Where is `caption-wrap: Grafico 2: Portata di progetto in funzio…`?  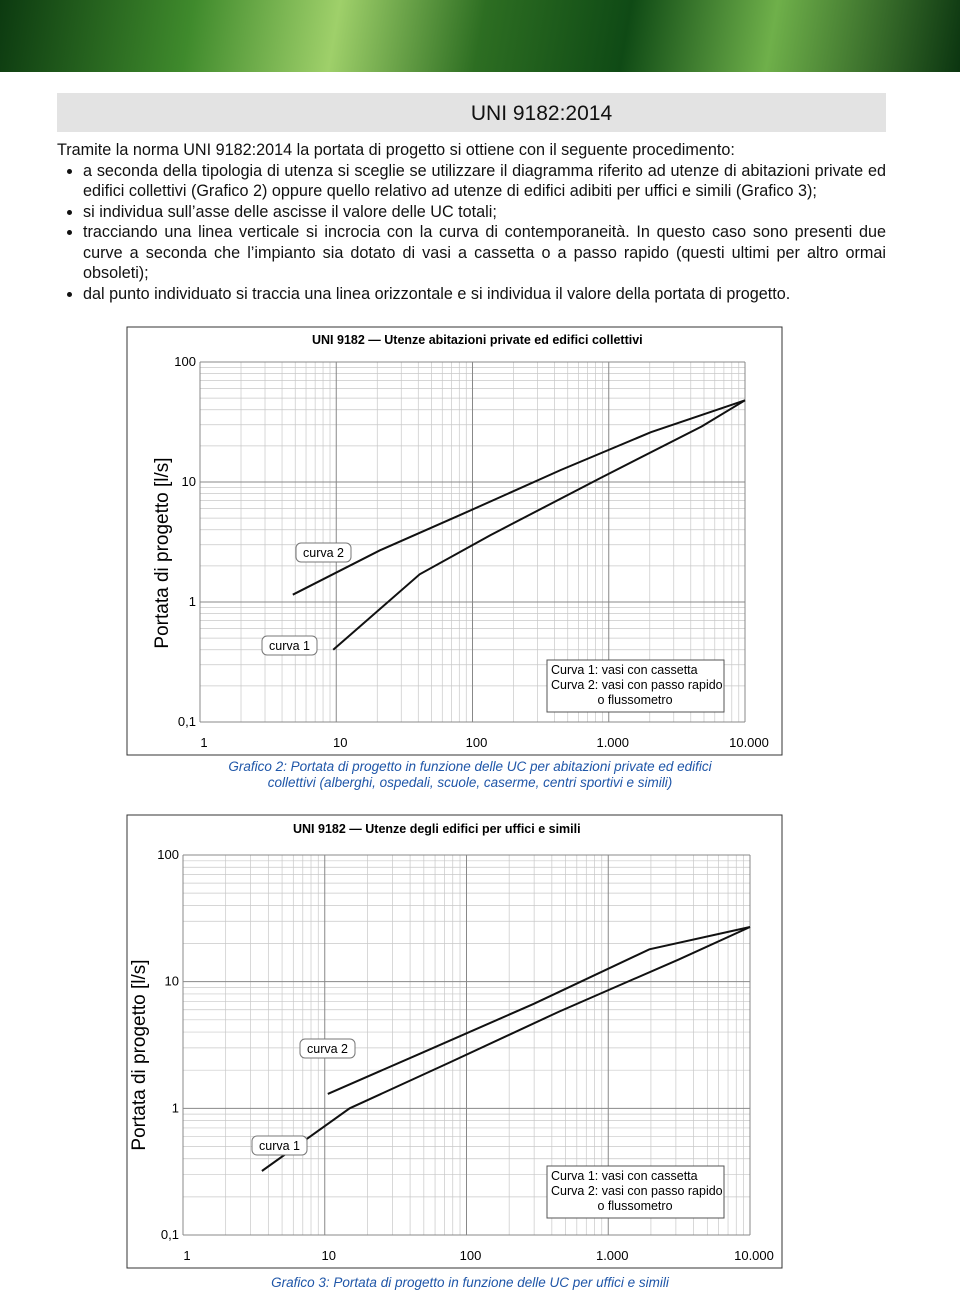 caption-wrap: Grafico 2: Portata di progetto in funzio… is located at coordinates (470, 774).